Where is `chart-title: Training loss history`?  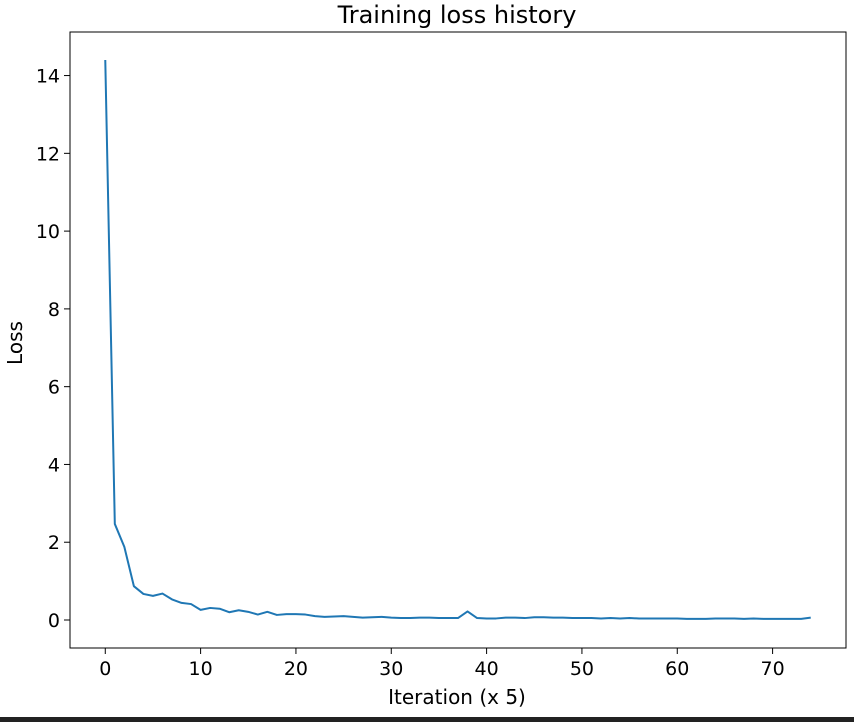 chart-title: Training loss history is located at coordinates (457, 15).